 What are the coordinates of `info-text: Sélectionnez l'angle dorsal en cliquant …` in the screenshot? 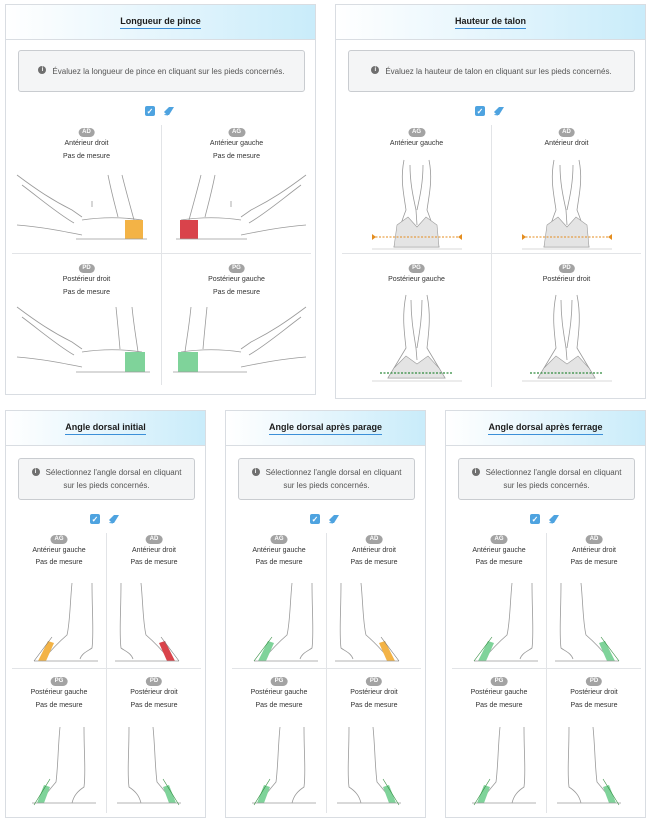 It's located at (113, 479).